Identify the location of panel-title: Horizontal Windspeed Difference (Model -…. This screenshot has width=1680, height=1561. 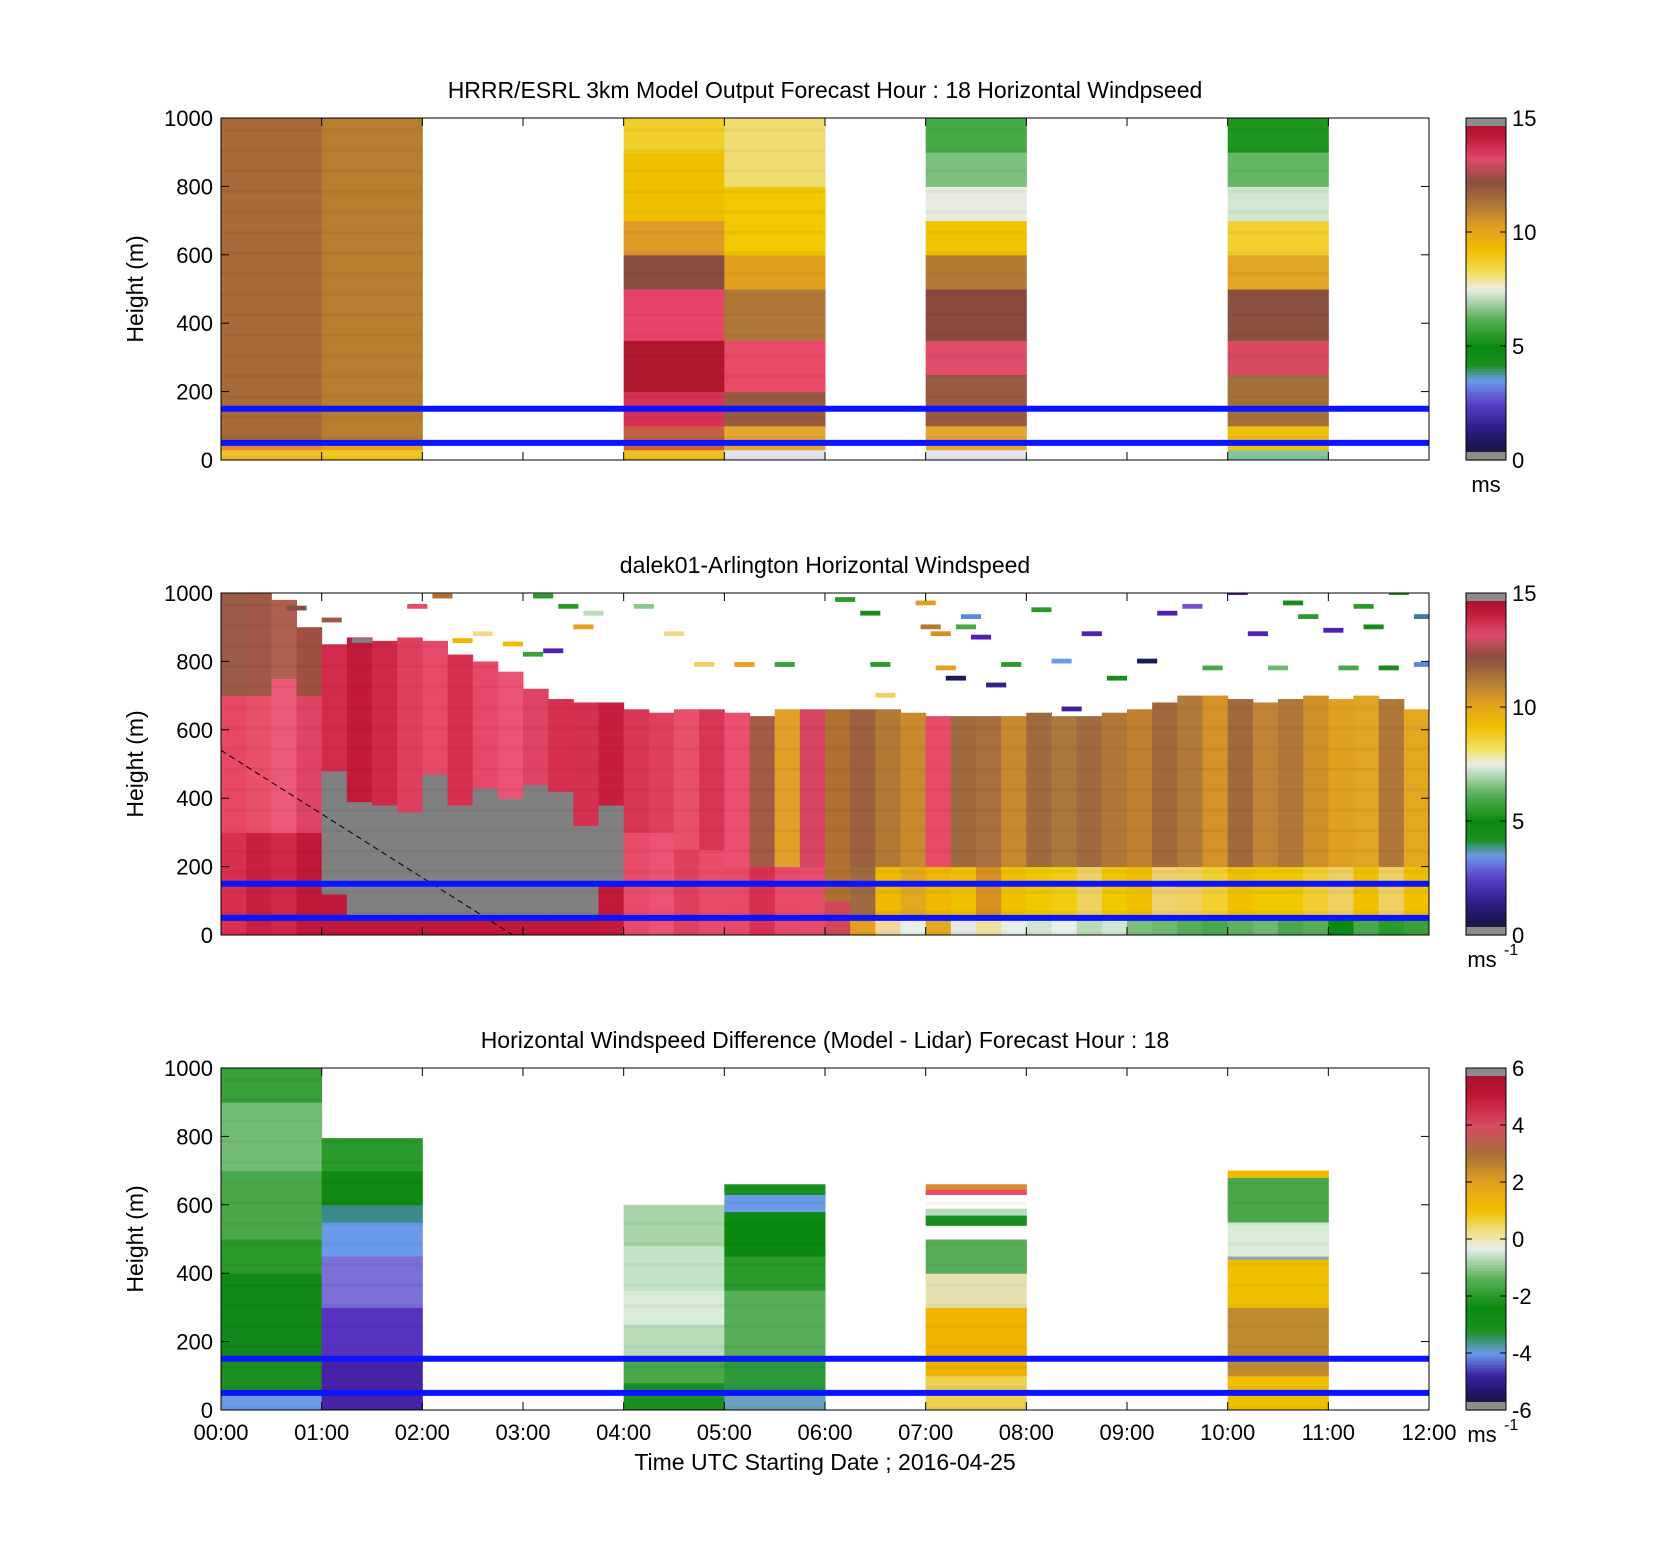
(825, 1040).